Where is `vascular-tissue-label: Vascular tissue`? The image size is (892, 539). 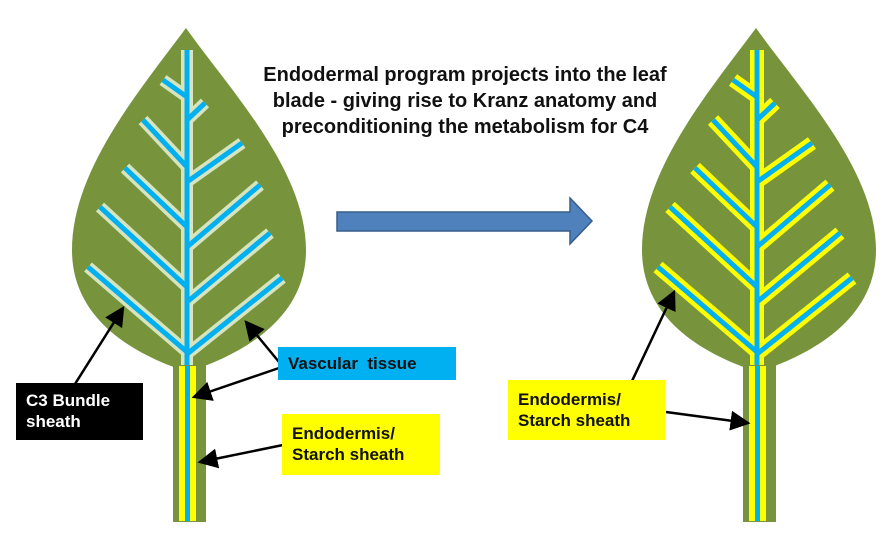 vascular-tissue-label: Vascular tissue is located at coordinates (367, 363).